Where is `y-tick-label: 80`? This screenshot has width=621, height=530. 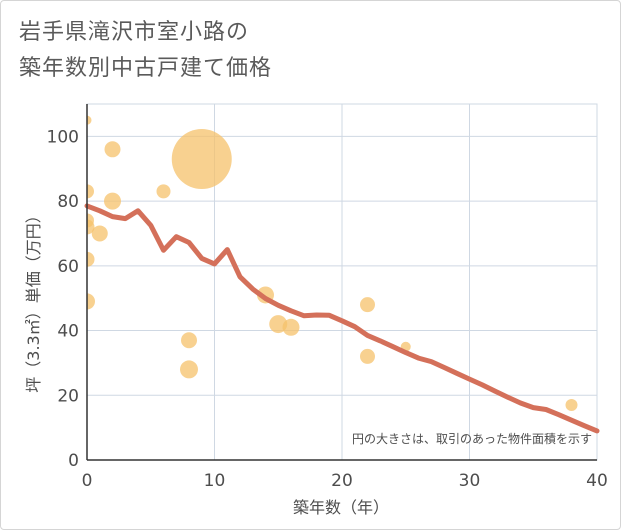 y-tick-label: 80 is located at coordinates (68, 202).